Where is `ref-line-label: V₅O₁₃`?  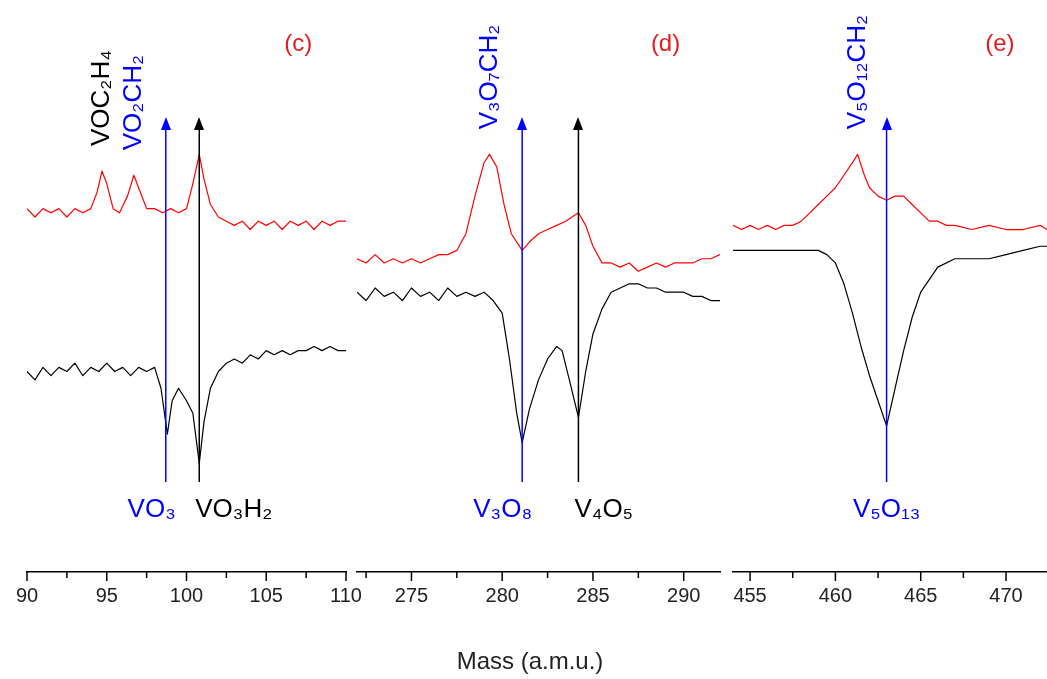
ref-line-label: V₅O₁₃ is located at coordinates (886, 508).